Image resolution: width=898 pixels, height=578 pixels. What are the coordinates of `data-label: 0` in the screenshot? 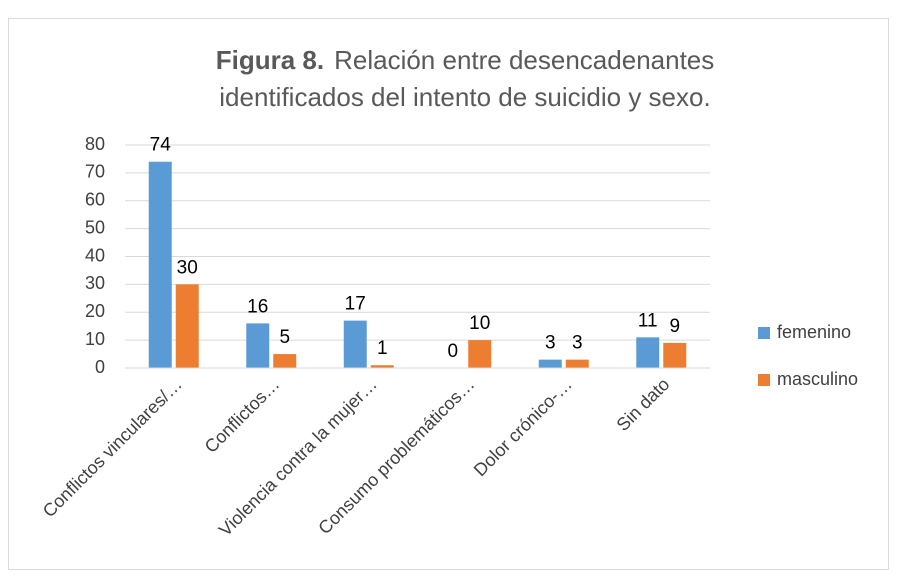 It's located at (452, 351).